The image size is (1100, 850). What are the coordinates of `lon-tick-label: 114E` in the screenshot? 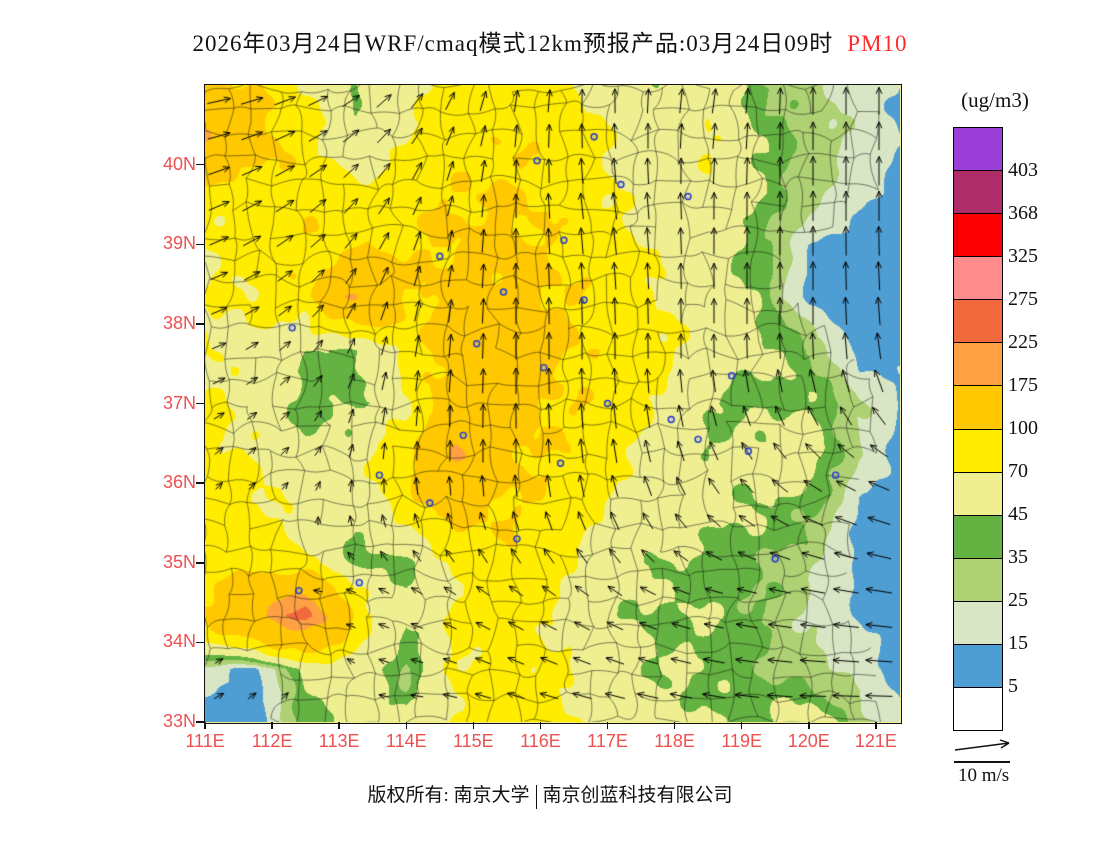 It's located at (406, 741).